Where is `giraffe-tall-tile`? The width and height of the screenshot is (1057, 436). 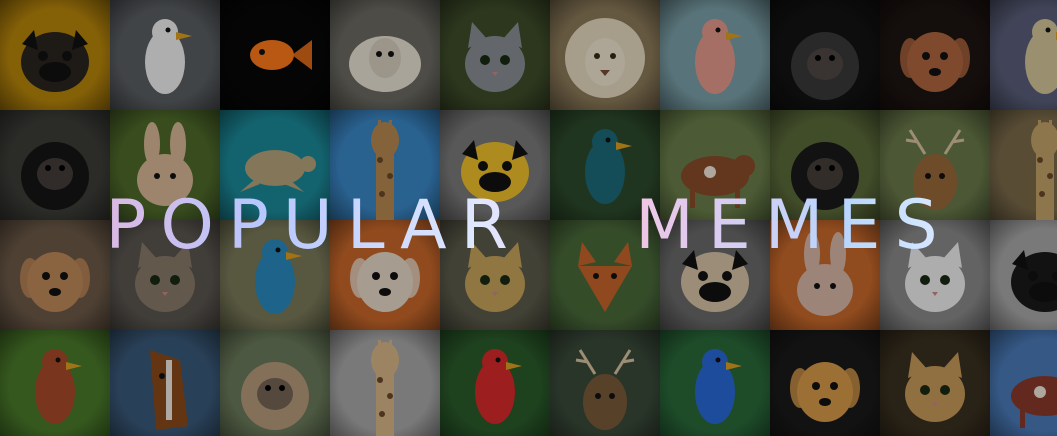 giraffe-tall-tile is located at coordinates (1023, 165).